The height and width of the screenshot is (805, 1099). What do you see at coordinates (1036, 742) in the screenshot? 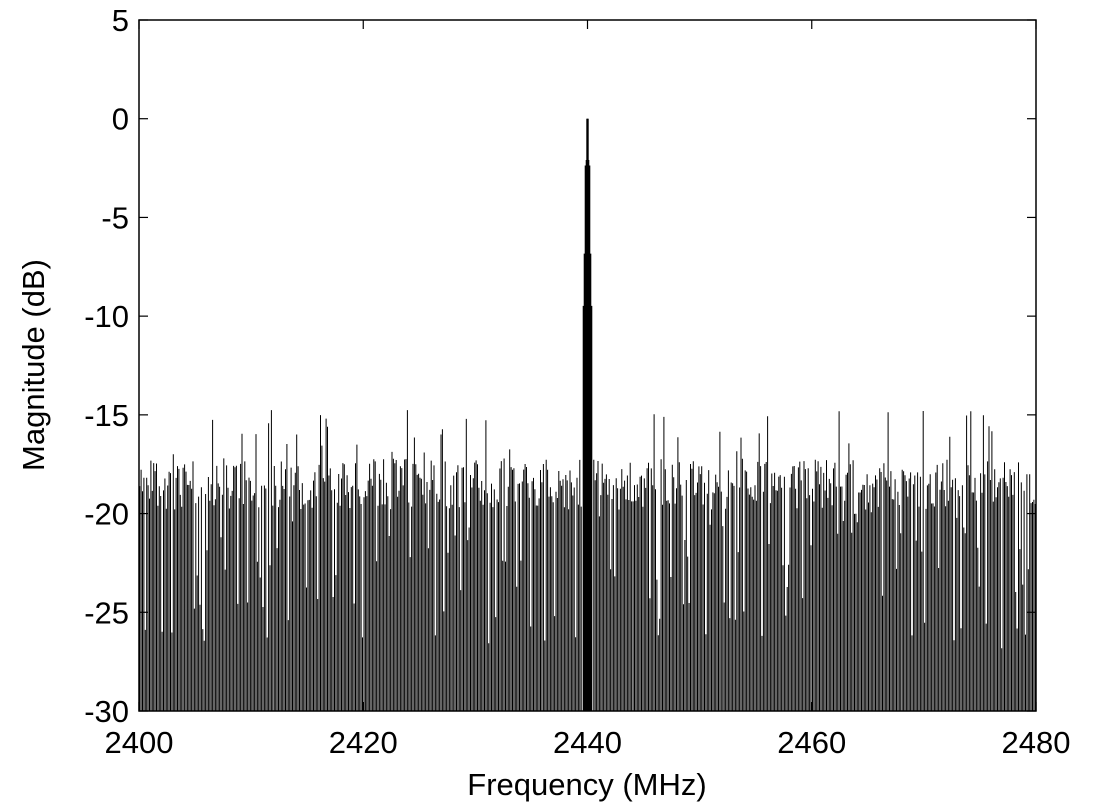
I see `x-tick-label: 2480` at bounding box center [1036, 742].